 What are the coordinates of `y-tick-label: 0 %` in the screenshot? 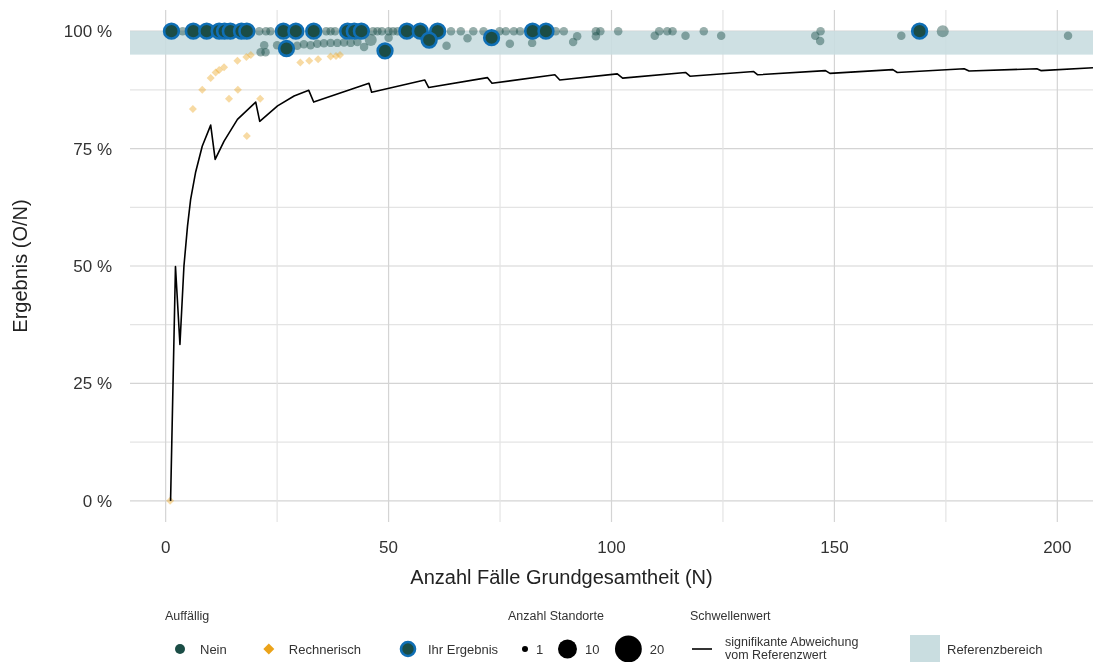 It's located at (97, 501).